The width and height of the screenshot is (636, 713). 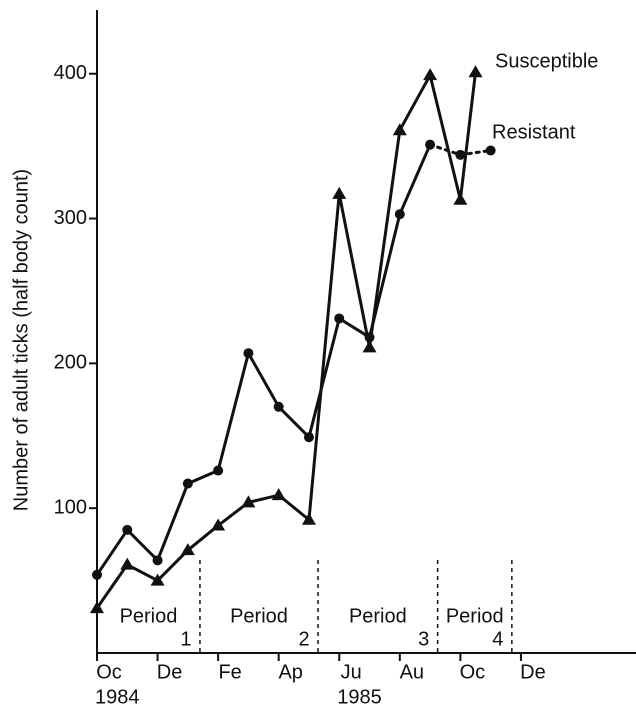 I want to click on period-number: 2, so click(x=303, y=639).